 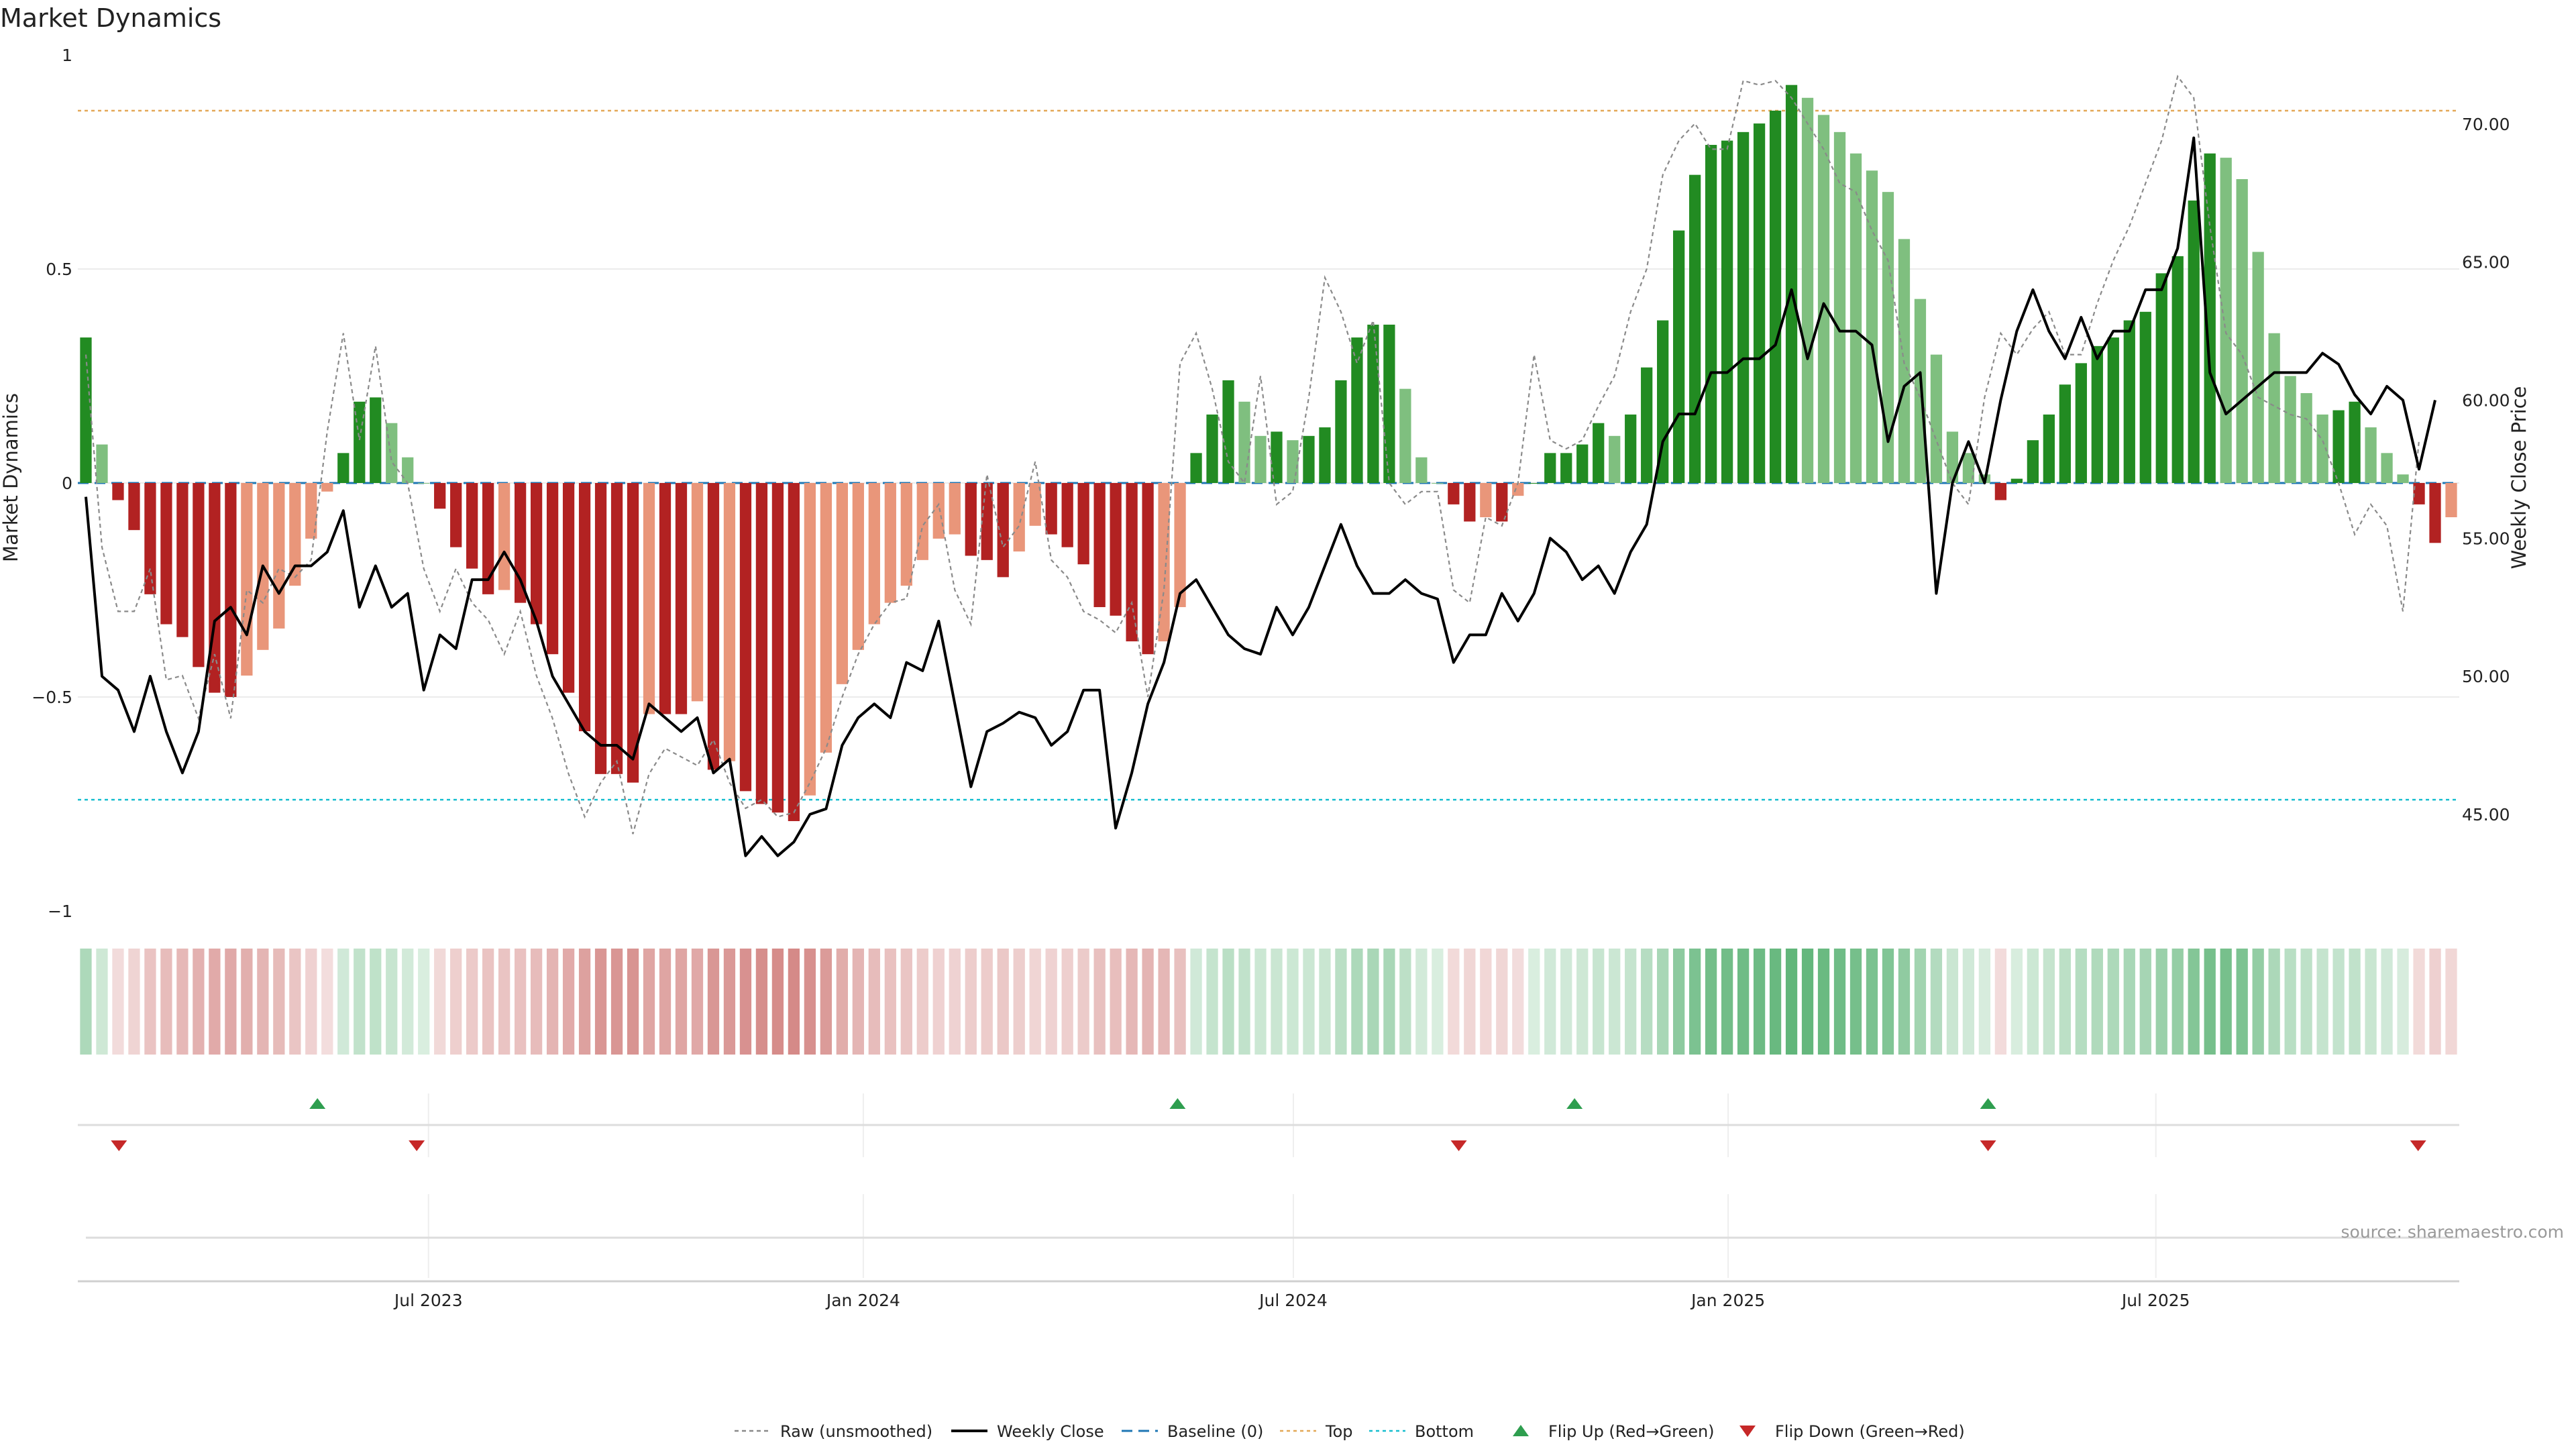 What do you see at coordinates (2155, 1300) in the screenshot?
I see `x-tick-label: Jul 2025` at bounding box center [2155, 1300].